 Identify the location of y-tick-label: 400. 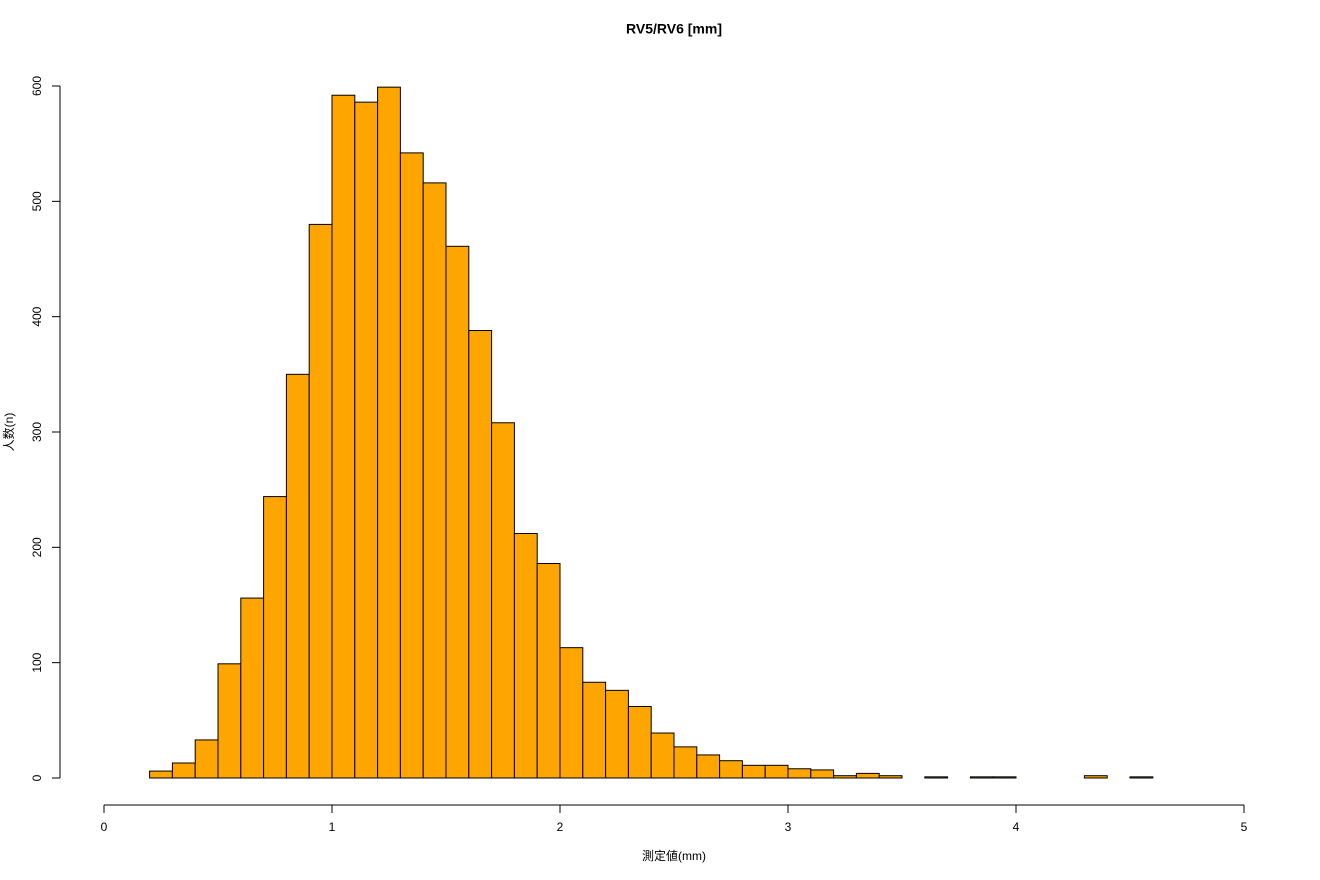
(37, 316).